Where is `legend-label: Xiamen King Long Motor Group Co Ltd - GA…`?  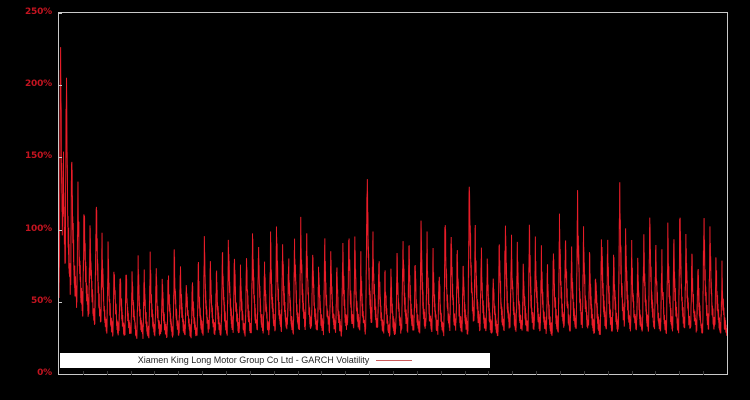
legend-label: Xiamen King Long Motor Group Co Ltd - GA… is located at coordinates (253, 360).